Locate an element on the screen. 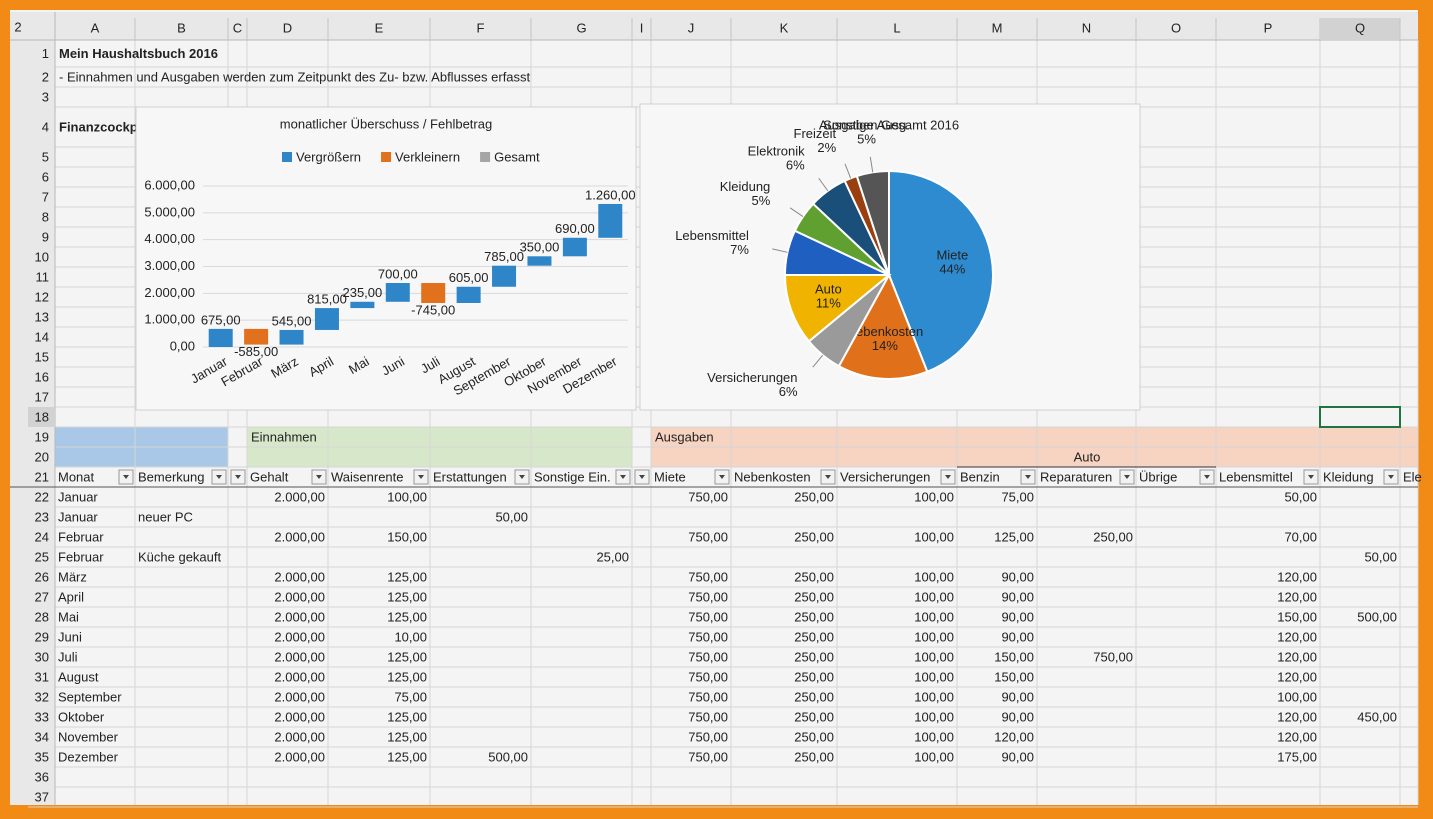  selected-row is located at coordinates (41, 417).